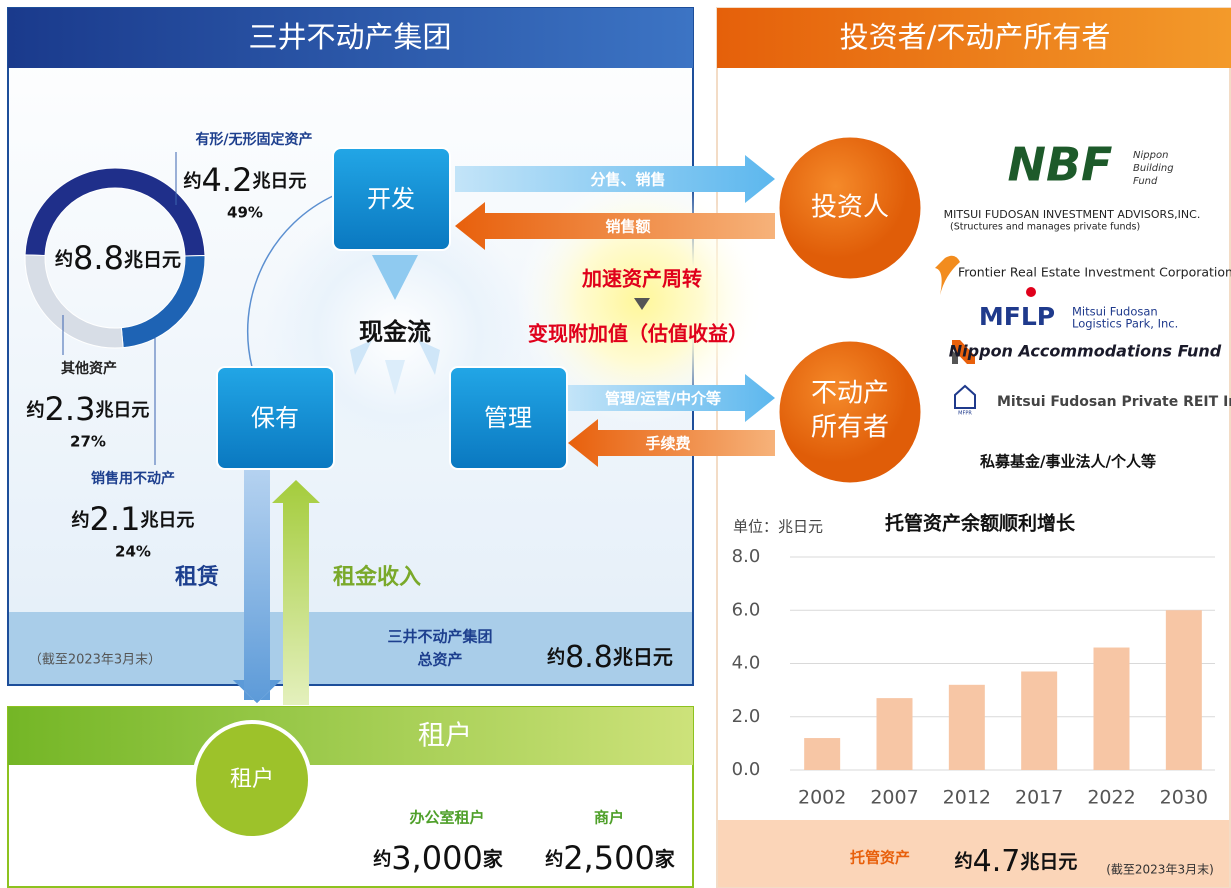 This screenshot has width=1231, height=888. Describe the element at coordinates (1111, 798) in the screenshot. I see `x-tick-label: 2022` at that location.